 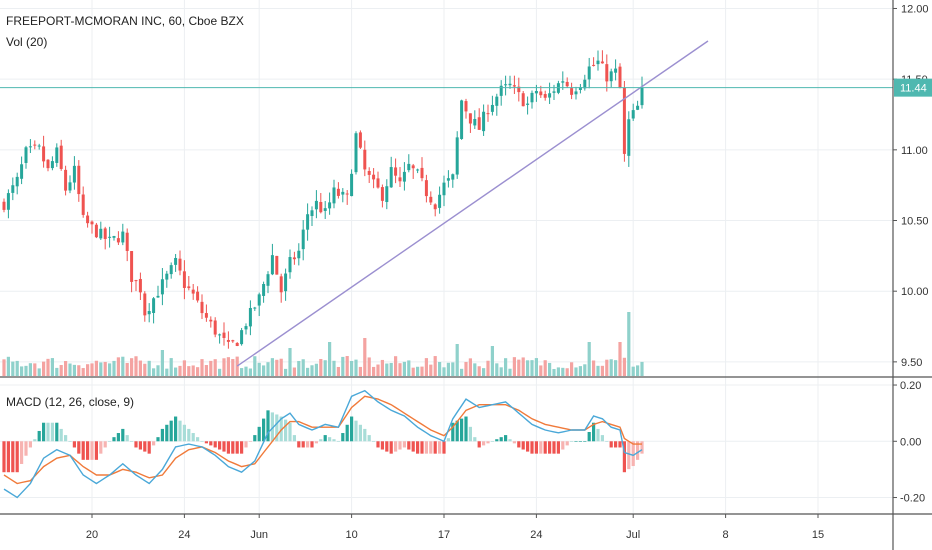 I want to click on macd-line, so click(x=323, y=444).